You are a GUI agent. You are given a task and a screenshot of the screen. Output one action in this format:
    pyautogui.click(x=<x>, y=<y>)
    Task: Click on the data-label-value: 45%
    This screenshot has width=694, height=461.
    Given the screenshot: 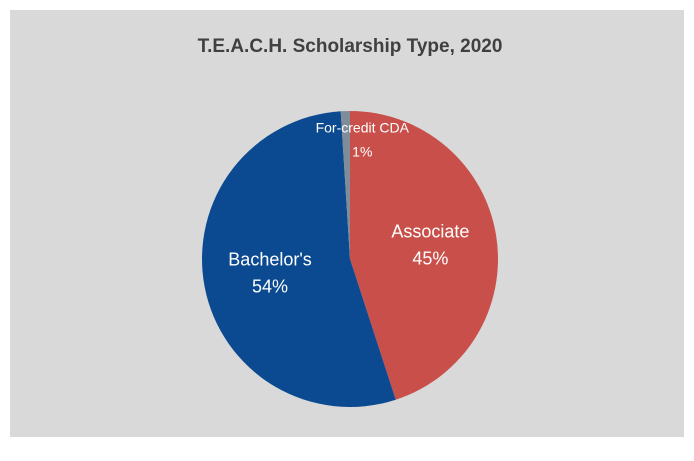 What is the action you would take?
    pyautogui.click(x=430, y=259)
    